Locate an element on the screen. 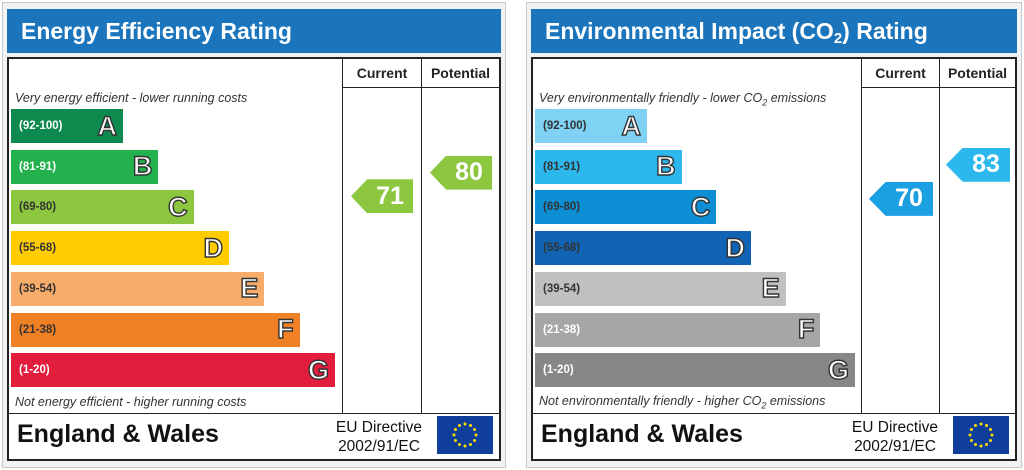  directive-line-2: 2002/91/EC is located at coordinates (379, 446).